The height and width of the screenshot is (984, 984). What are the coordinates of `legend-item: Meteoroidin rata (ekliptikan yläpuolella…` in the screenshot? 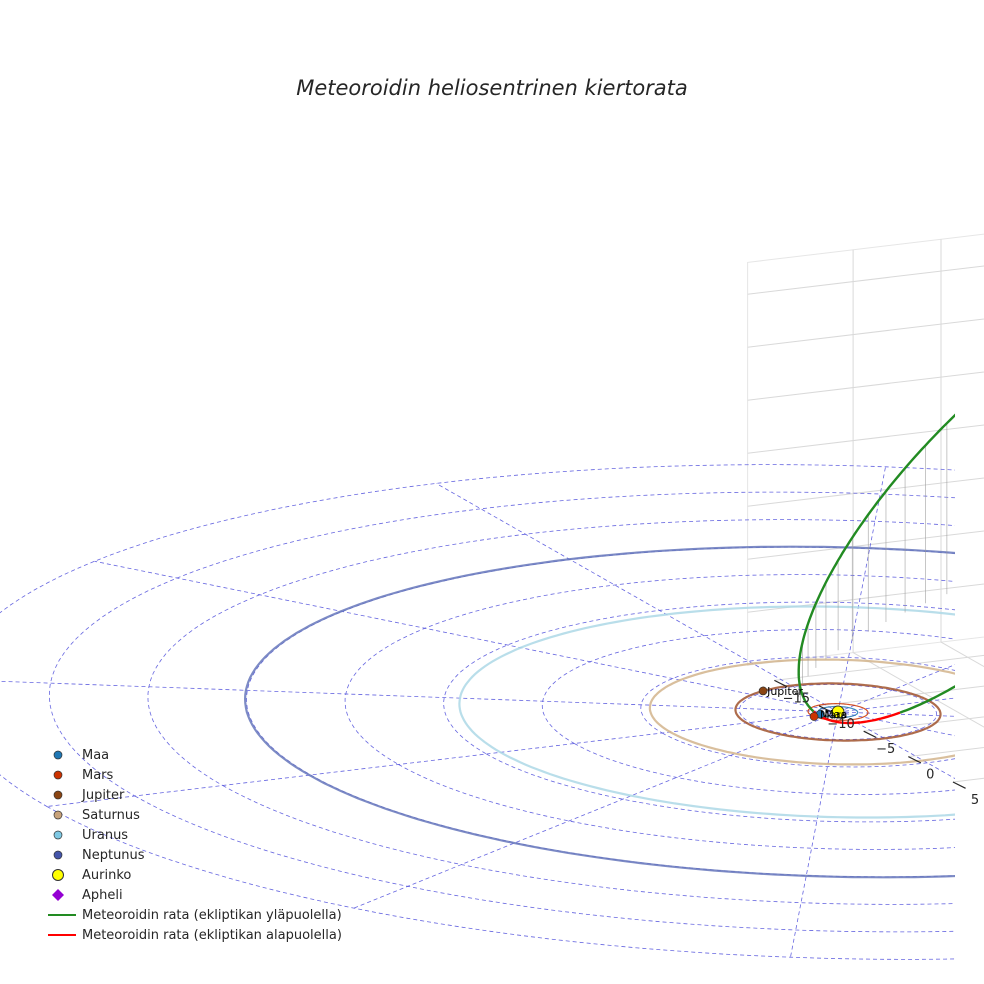 It's located at (195, 915).